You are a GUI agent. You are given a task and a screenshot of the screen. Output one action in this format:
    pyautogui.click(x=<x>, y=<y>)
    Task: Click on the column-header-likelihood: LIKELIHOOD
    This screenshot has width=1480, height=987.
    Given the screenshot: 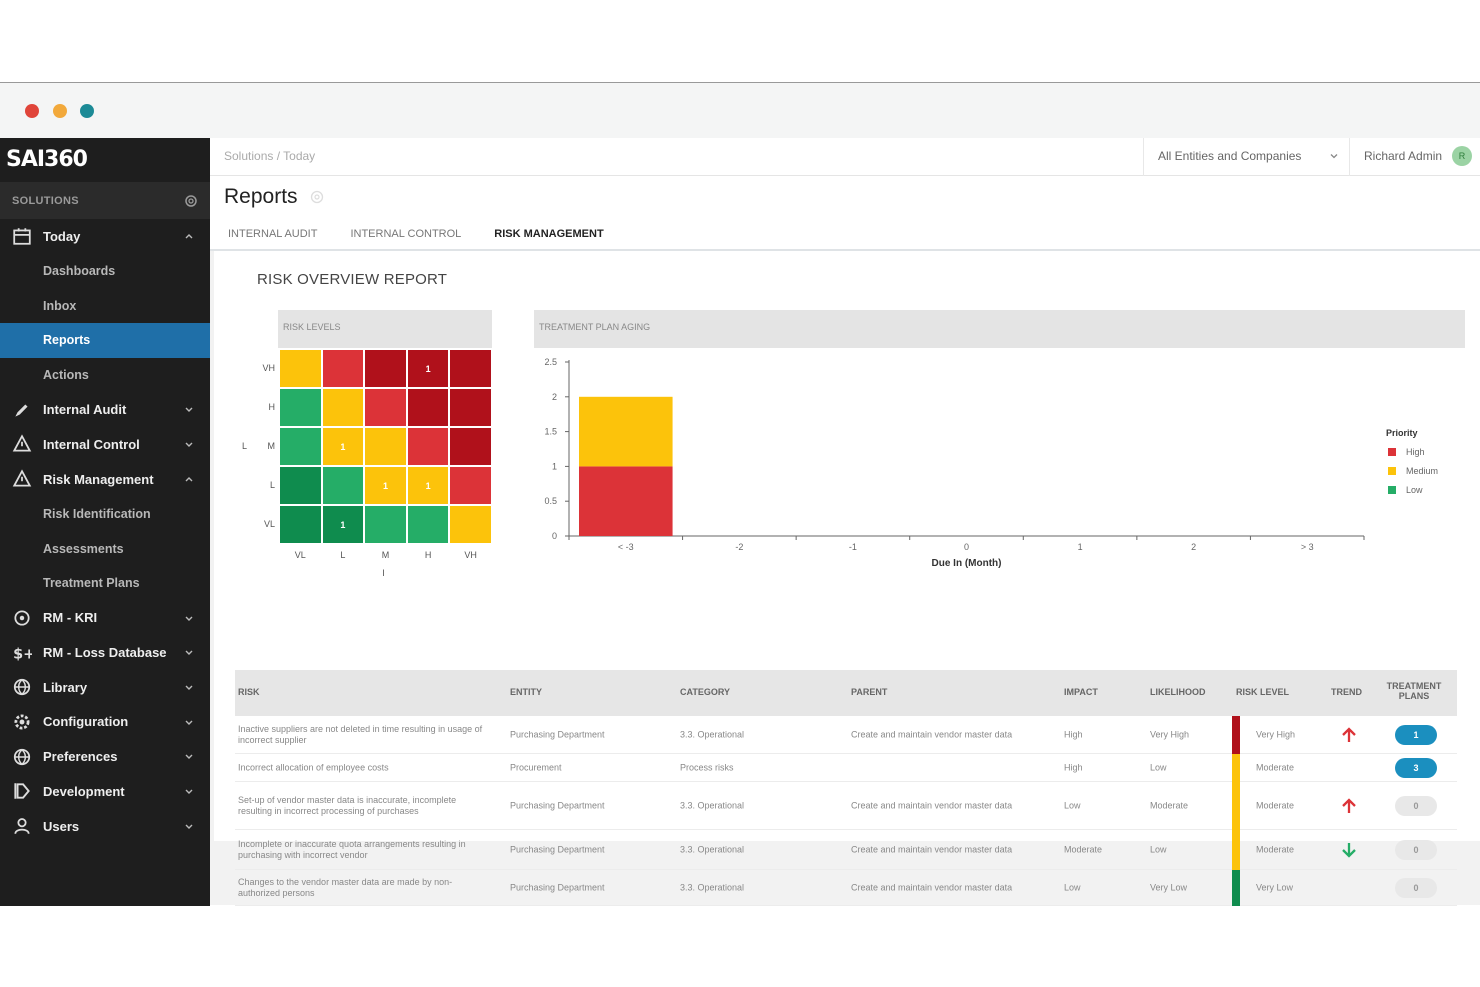 What is the action you would take?
    pyautogui.click(x=1178, y=692)
    